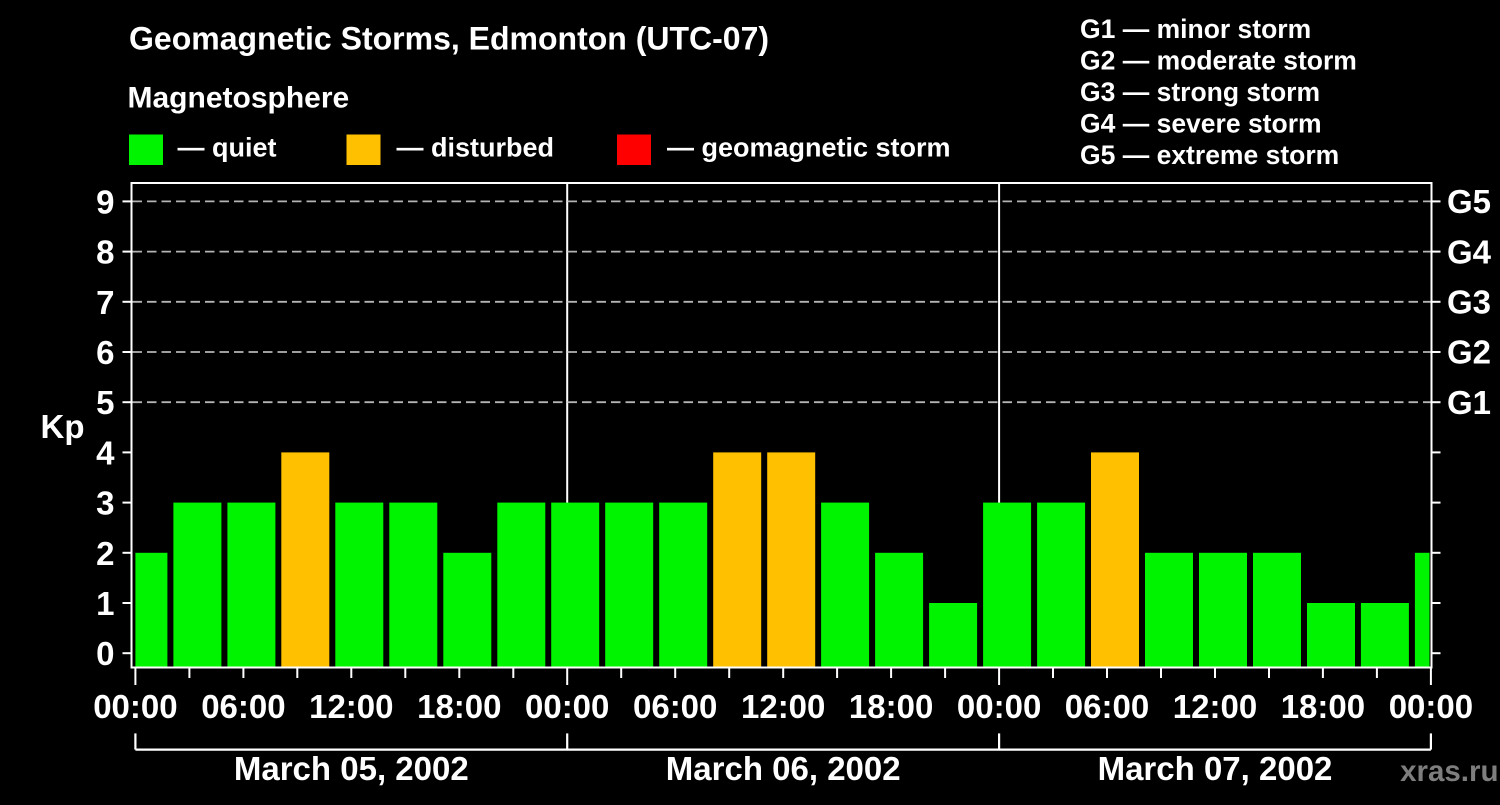  I want to click on svg-text: 0, so click(105, 653).